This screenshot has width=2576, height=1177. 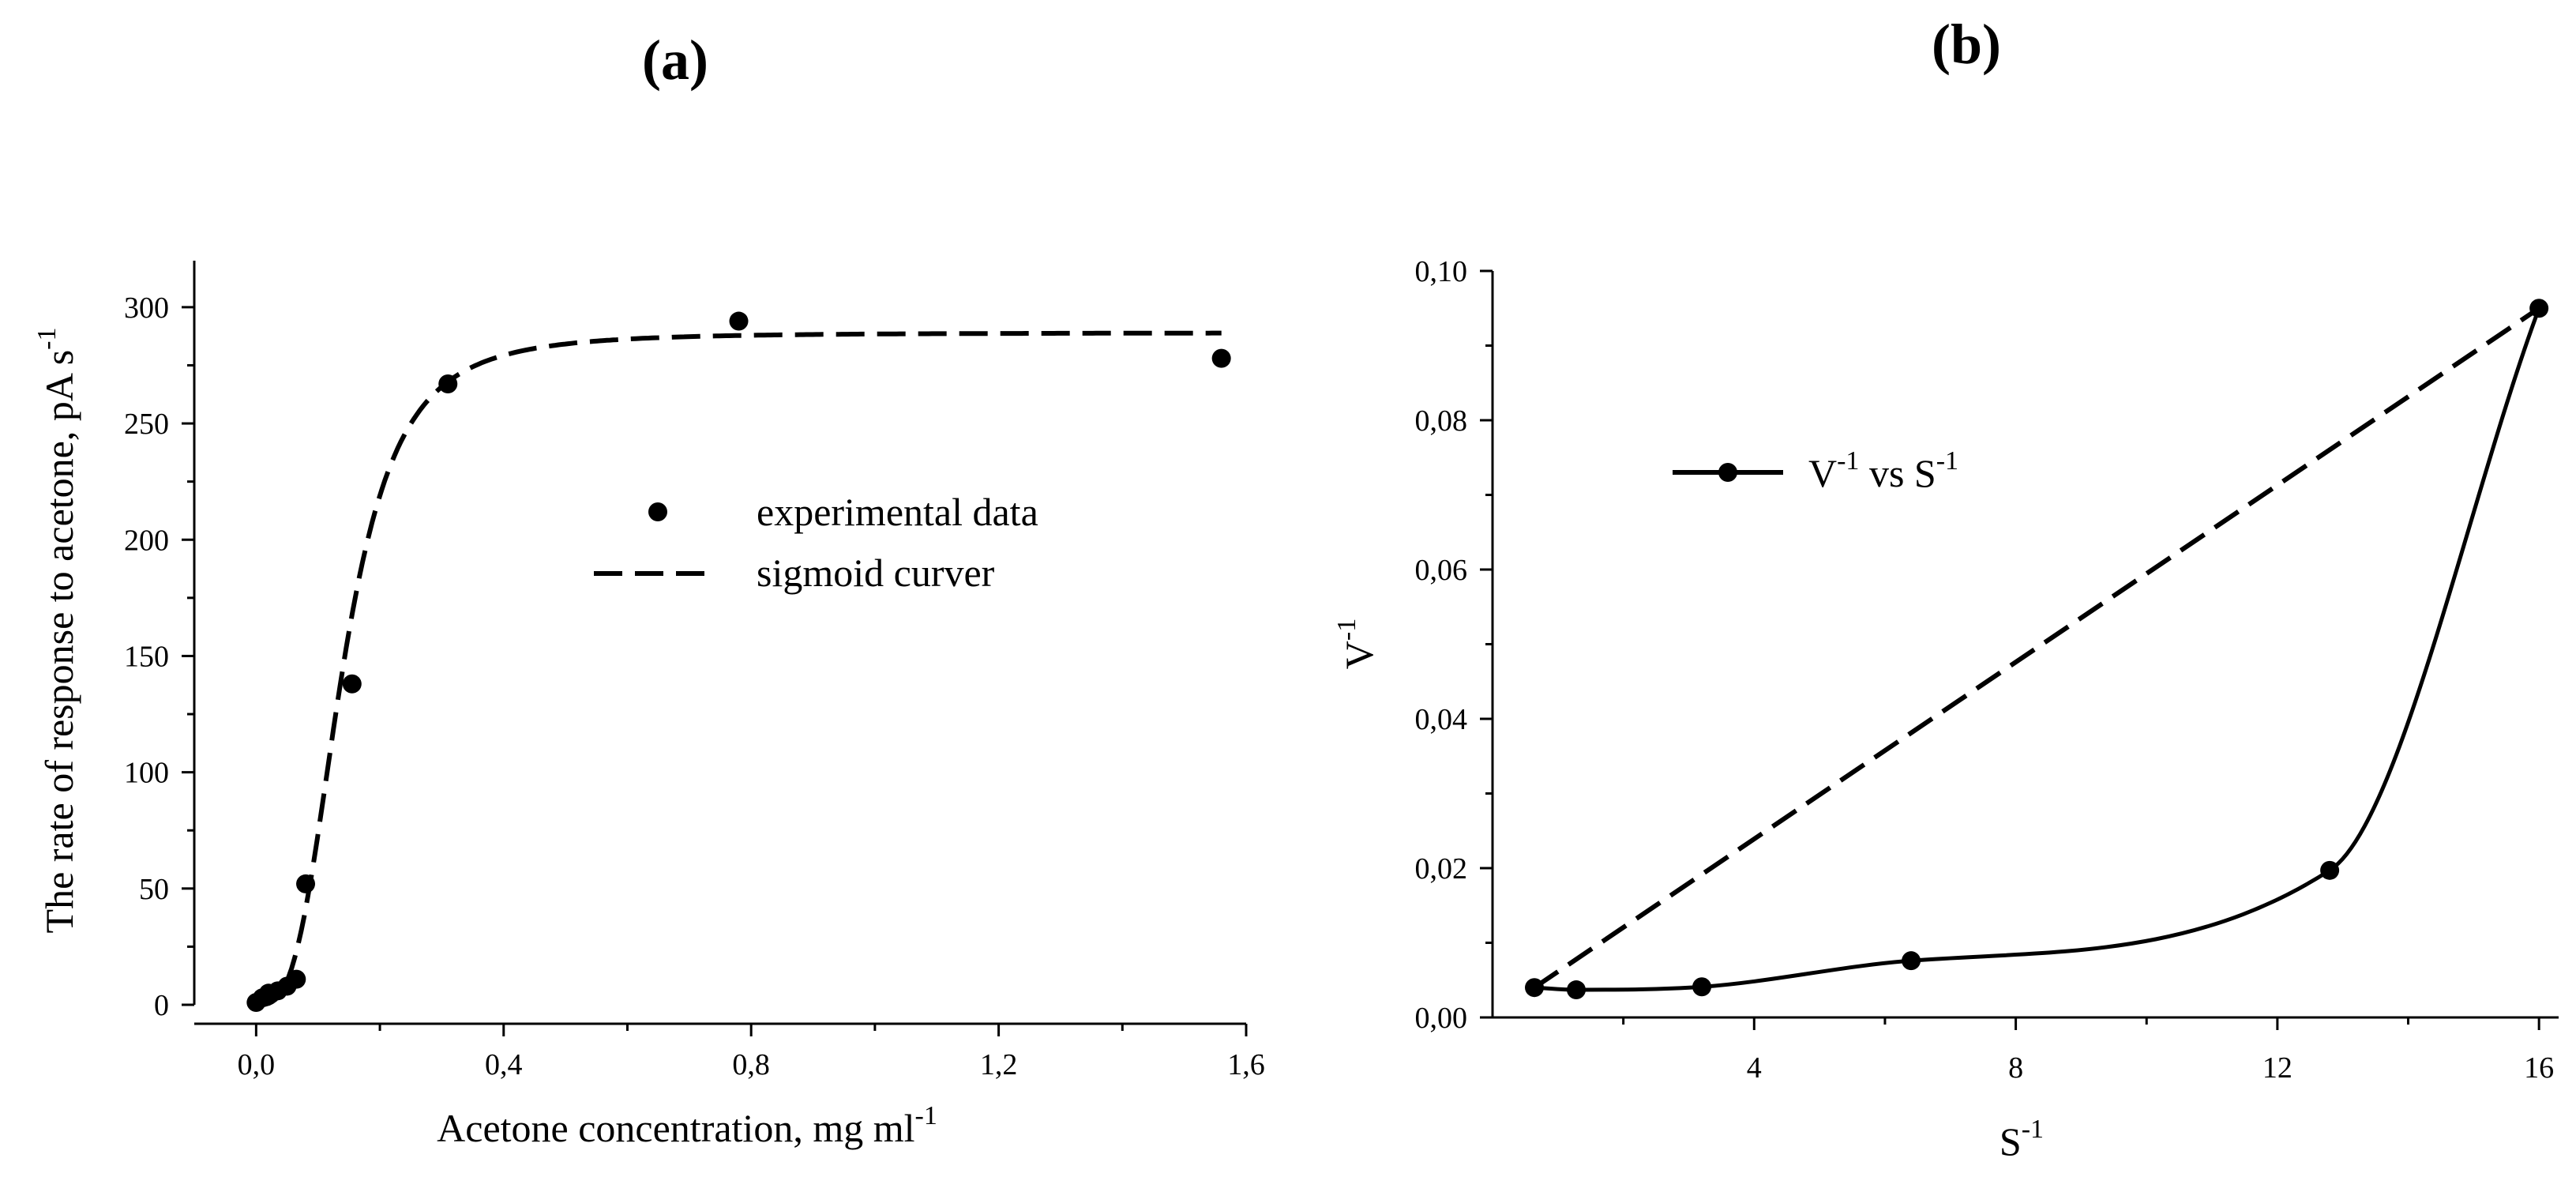 I want to click on panel-b-y-axis-title: V-1, so click(x=1356, y=644).